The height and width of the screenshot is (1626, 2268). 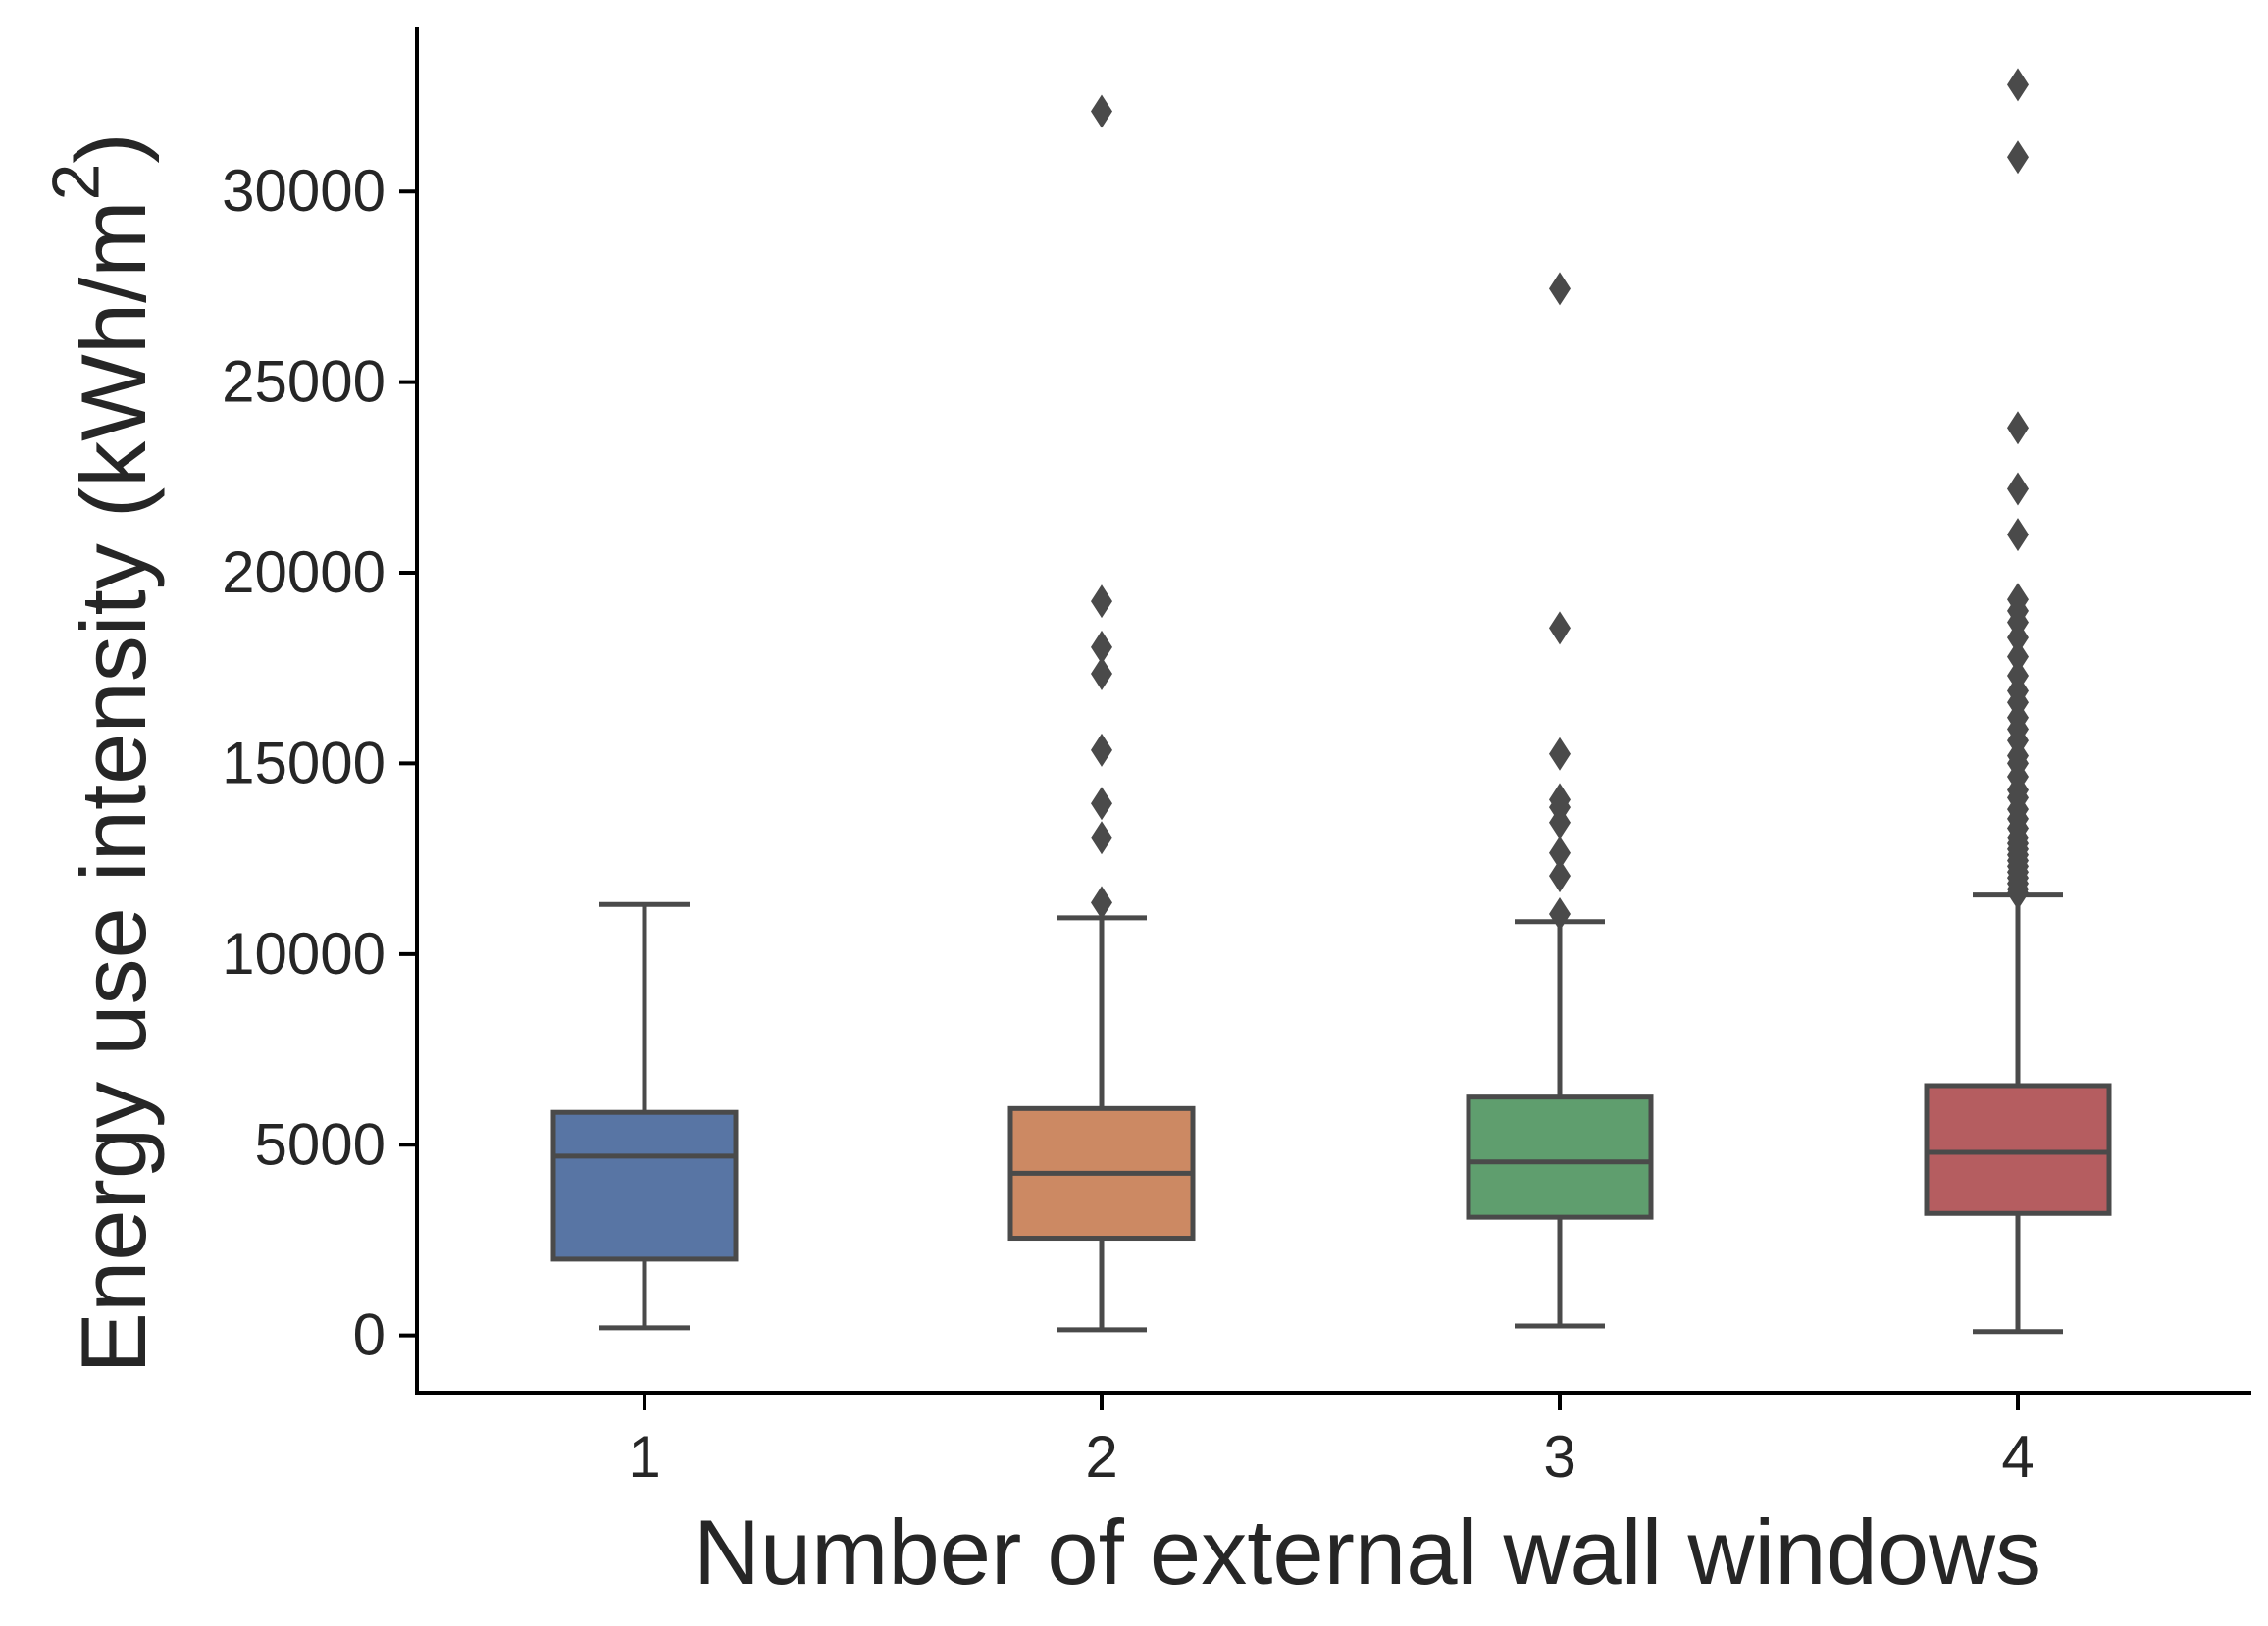 I want to click on y-tick-label: 0, so click(x=369, y=1335).